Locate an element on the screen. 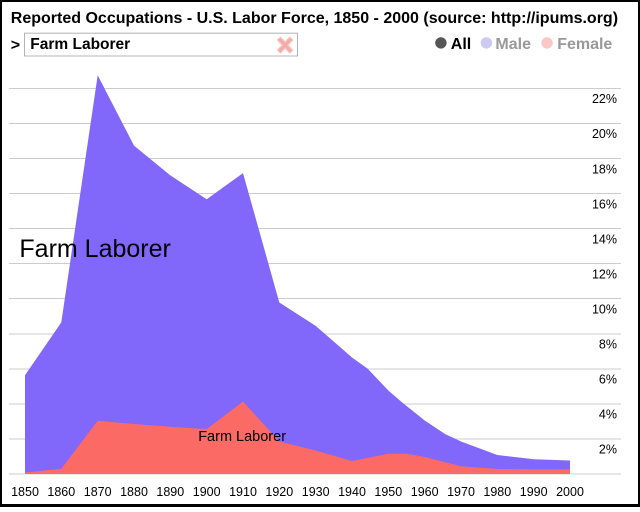  svg-text: 6% is located at coordinates (608, 380).